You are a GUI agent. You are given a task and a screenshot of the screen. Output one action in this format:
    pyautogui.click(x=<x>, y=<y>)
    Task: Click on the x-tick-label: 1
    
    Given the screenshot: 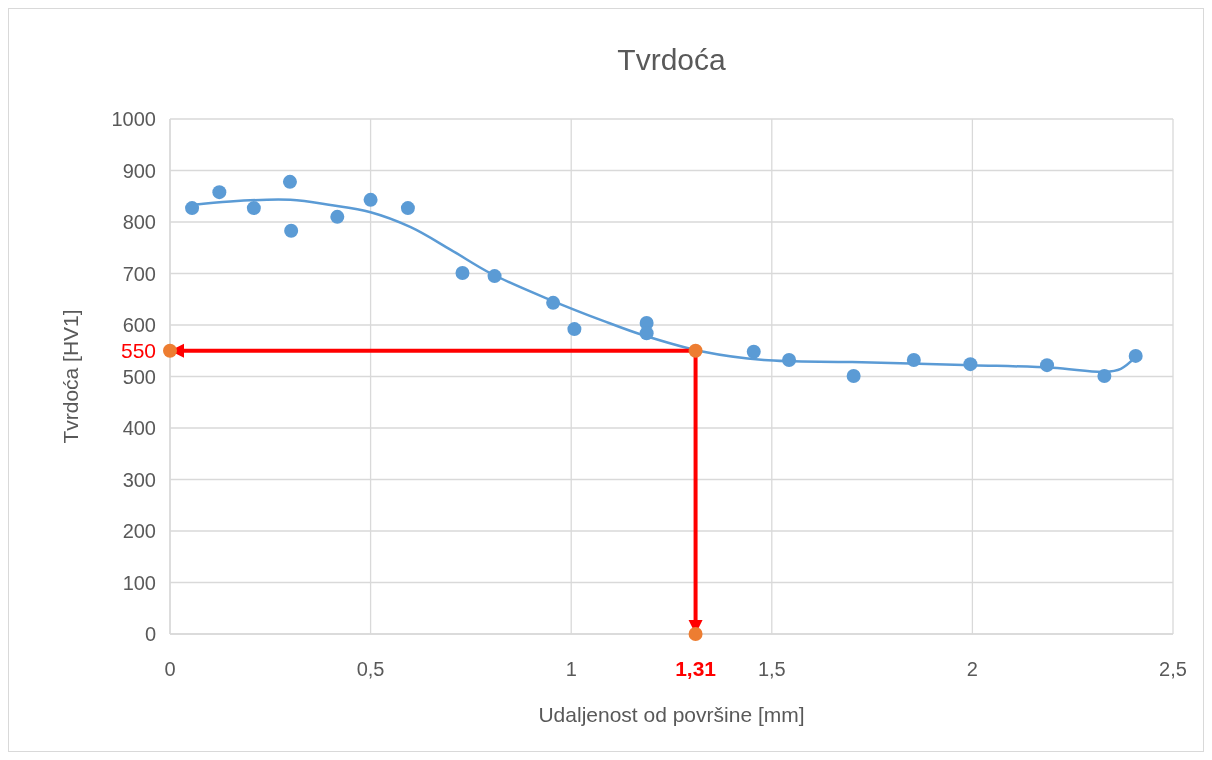 What is the action you would take?
    pyautogui.click(x=571, y=669)
    